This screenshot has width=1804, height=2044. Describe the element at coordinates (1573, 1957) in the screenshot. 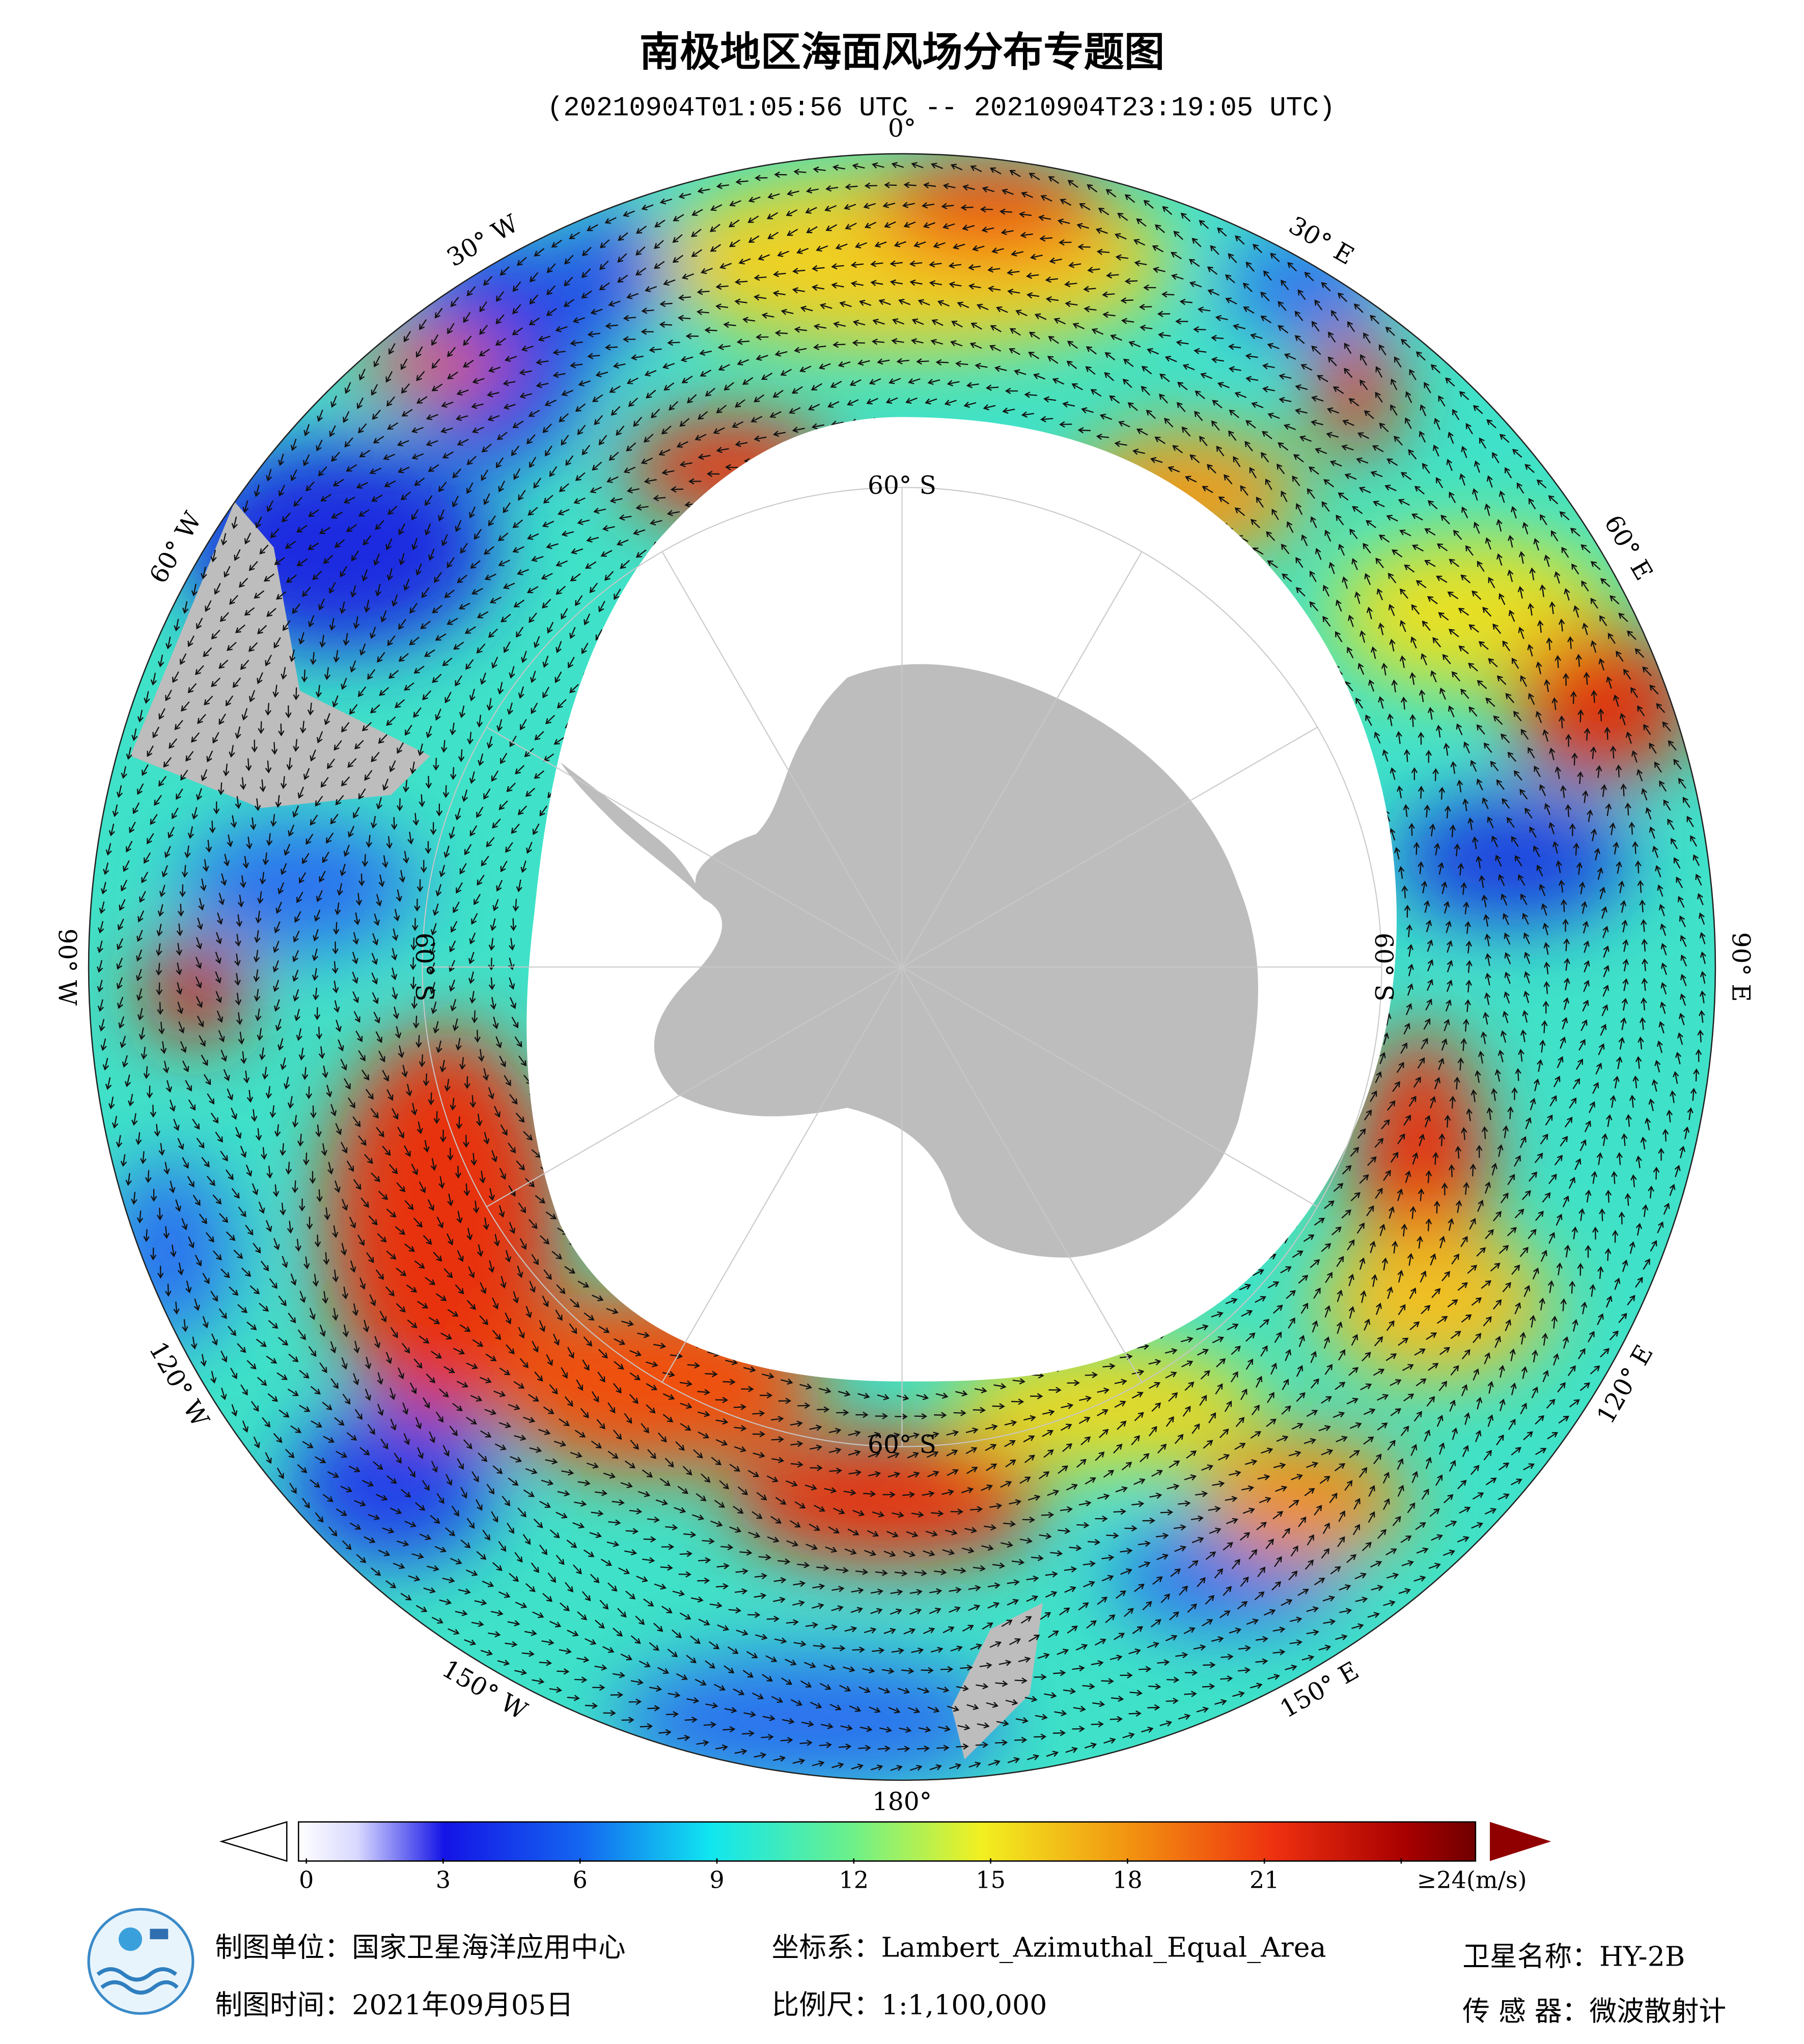

I see `footer-satellite: 卫星名称：HY-2B` at that location.